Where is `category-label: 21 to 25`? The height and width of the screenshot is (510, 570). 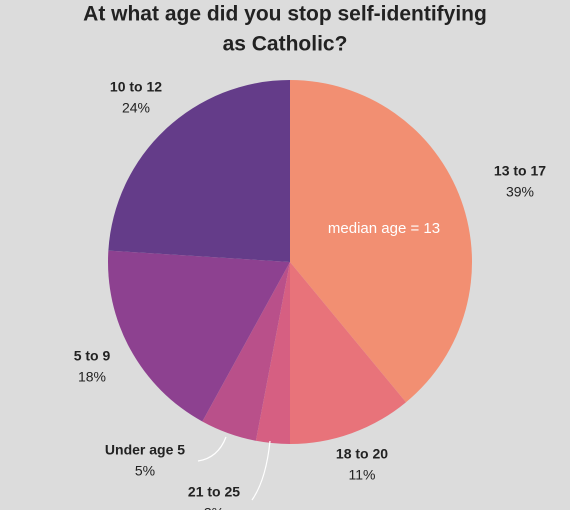 category-label: 21 to 25 is located at coordinates (214, 492).